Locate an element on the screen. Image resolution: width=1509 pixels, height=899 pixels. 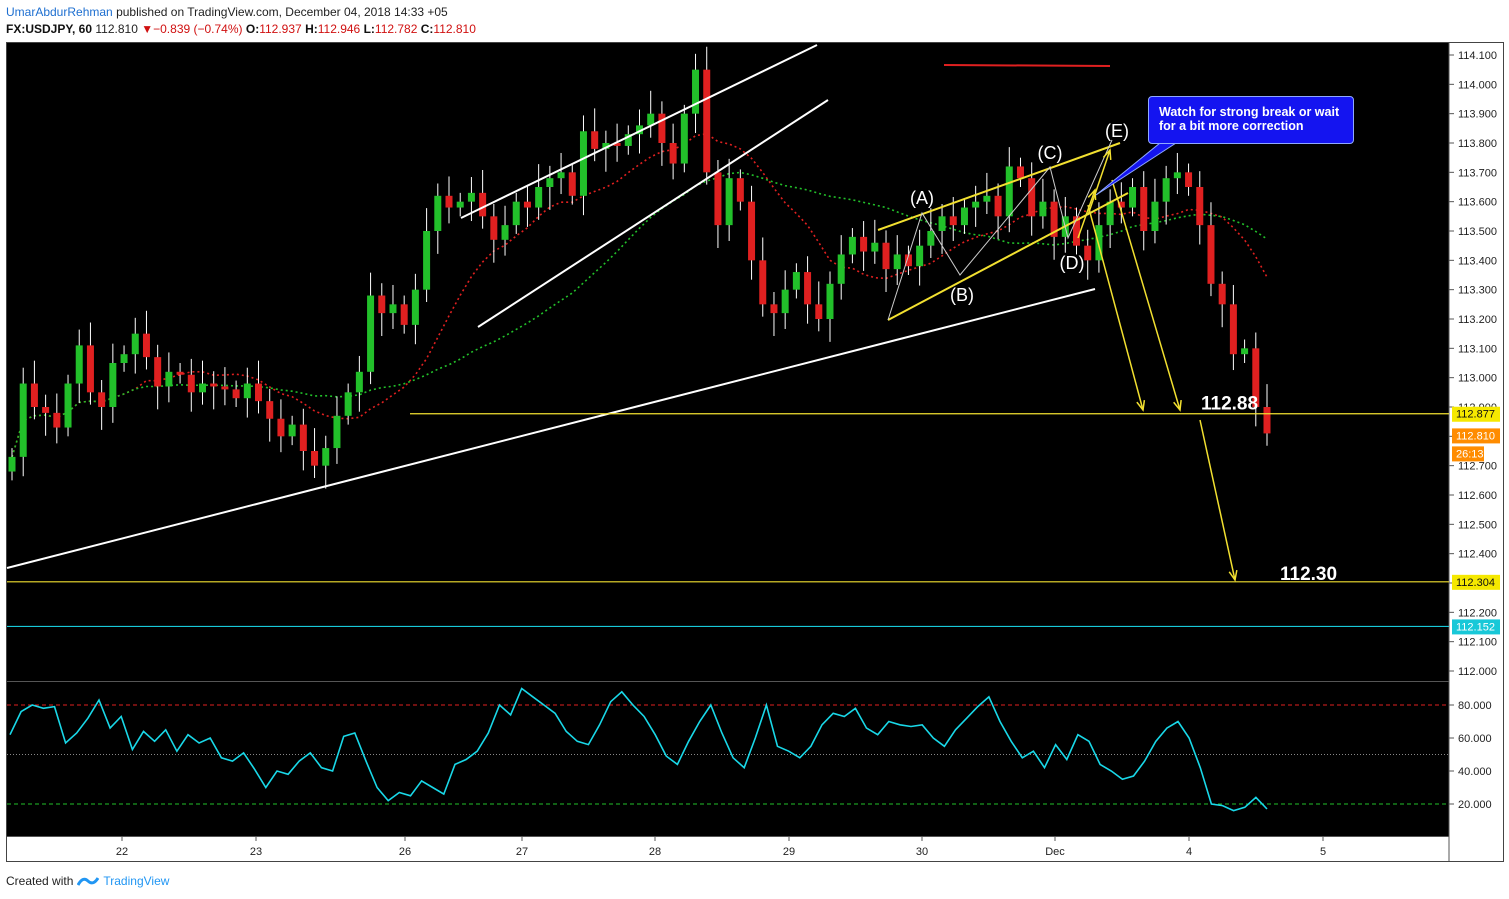
resistance-red-line is located at coordinates (1027, 65).